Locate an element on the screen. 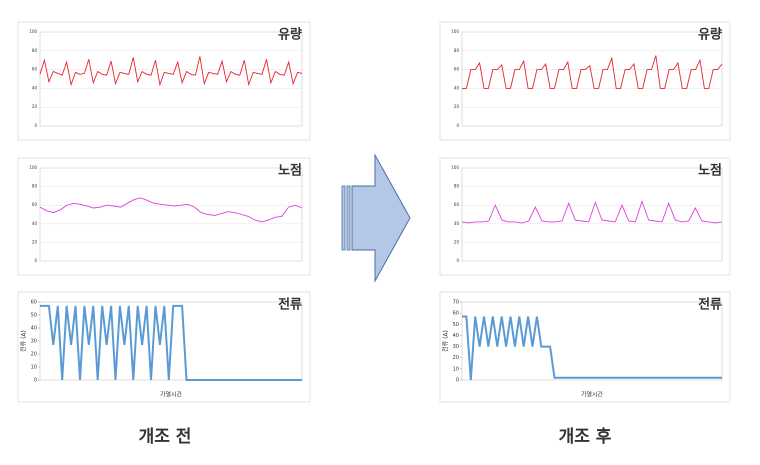  caption: 개조 후 is located at coordinates (585, 436).